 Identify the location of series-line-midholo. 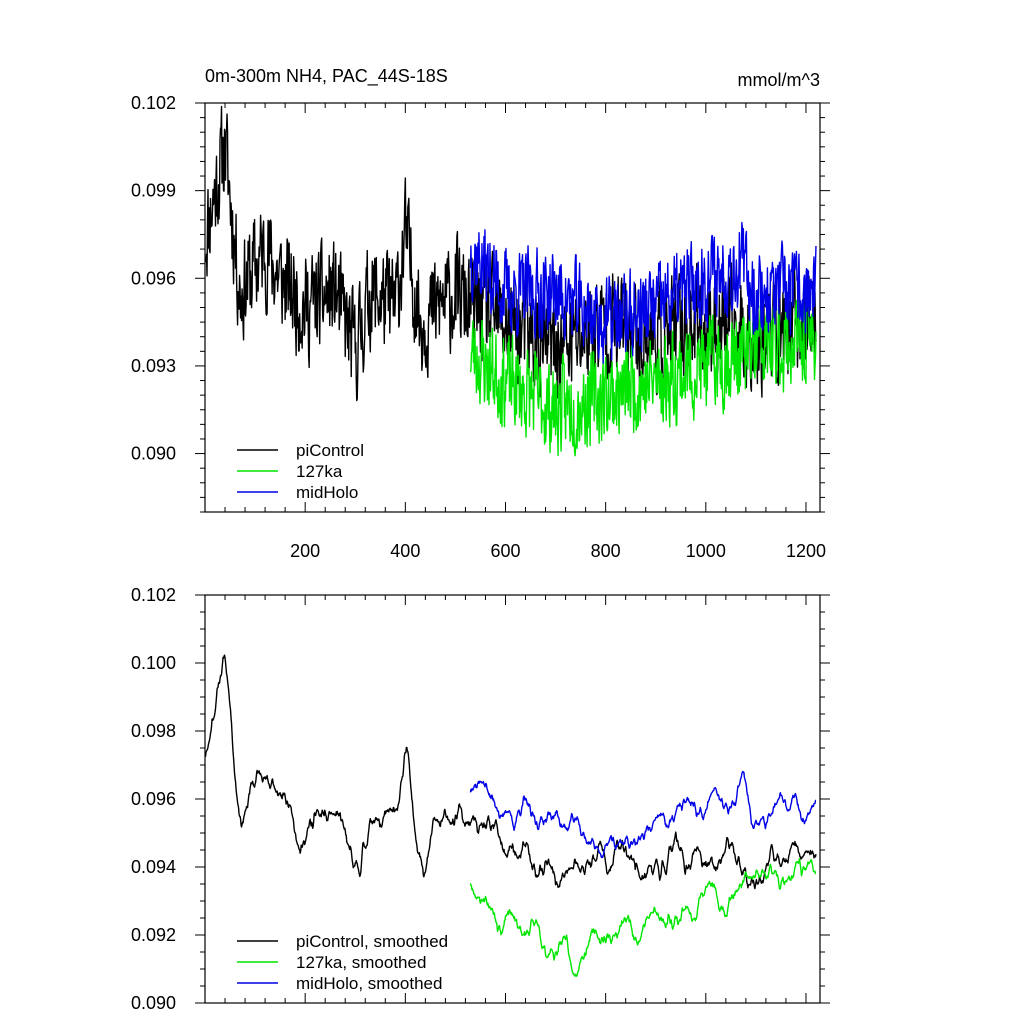
(643, 292).